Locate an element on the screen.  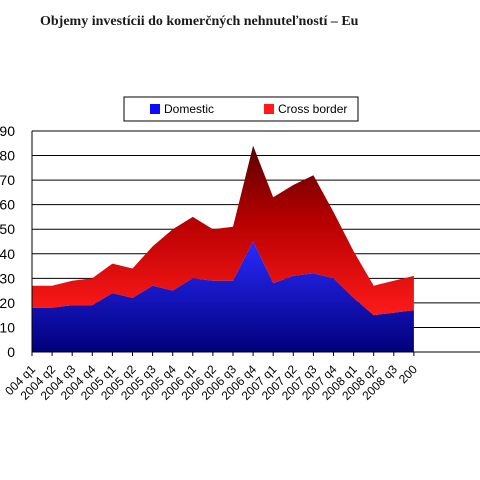
y-tick-label-6: 60 is located at coordinates (7, 205).